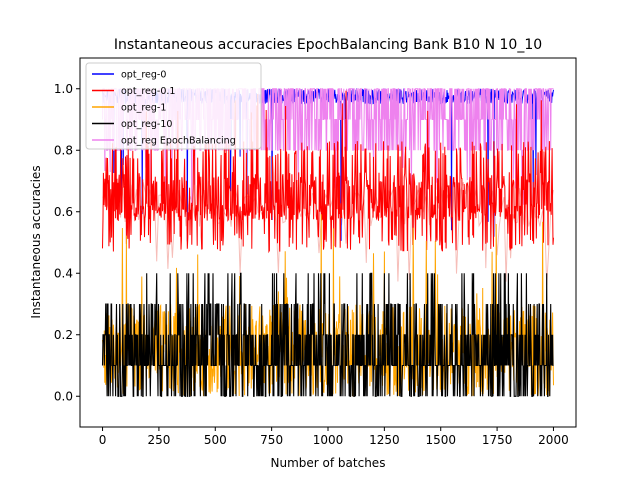  Describe the element at coordinates (553, 440) in the screenshot. I see `x-tick-label: 2000` at that location.